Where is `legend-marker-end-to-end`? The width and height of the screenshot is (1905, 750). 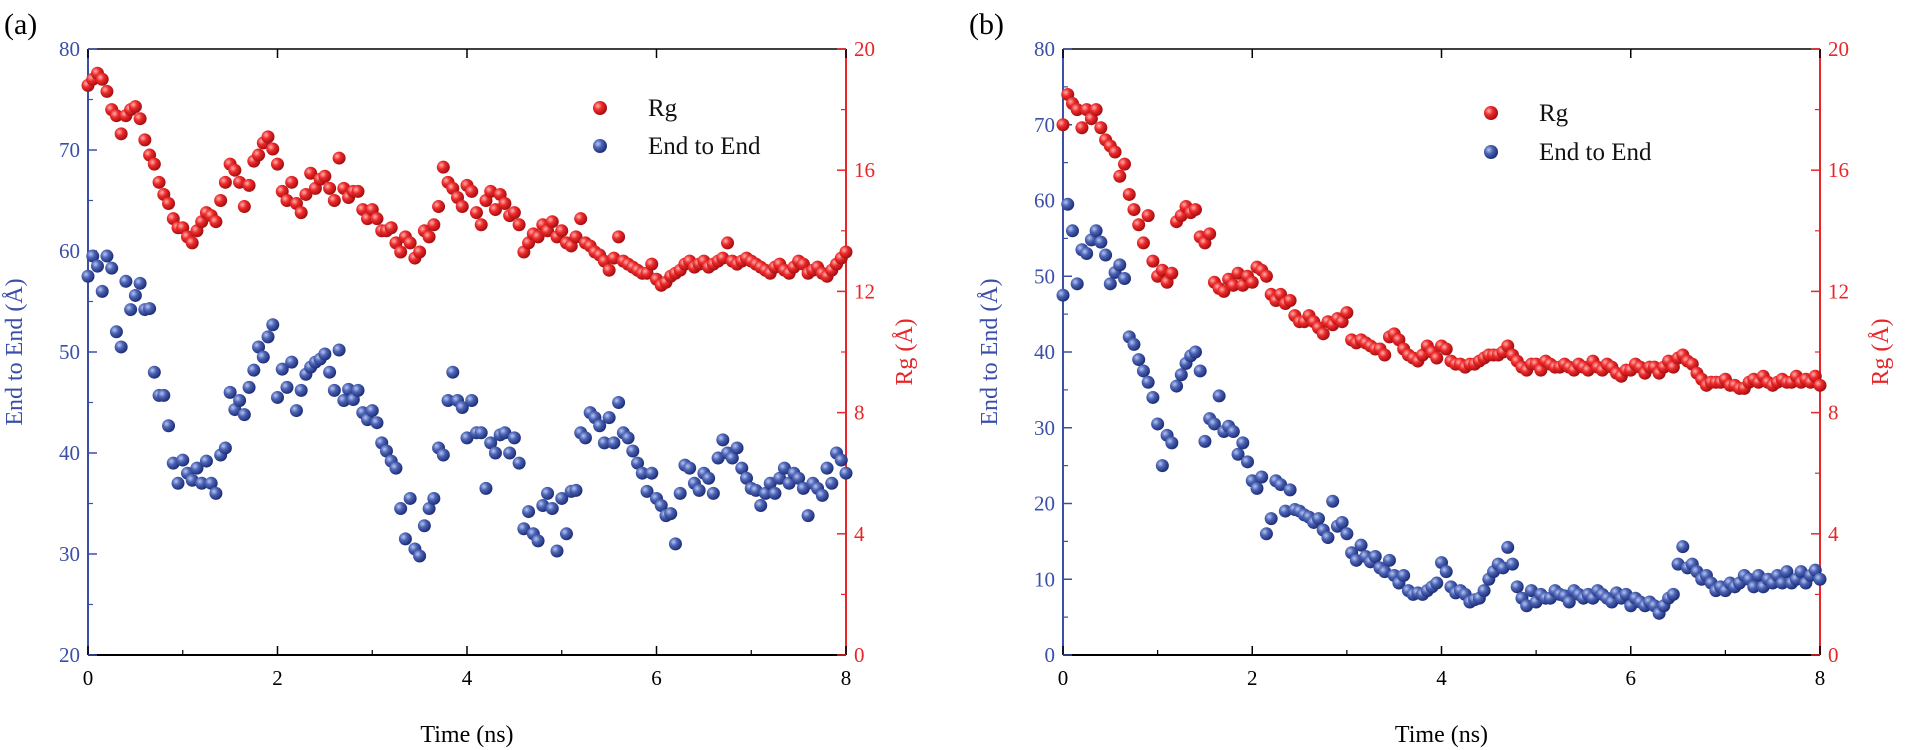
legend-marker-end-to-end is located at coordinates (1491, 152).